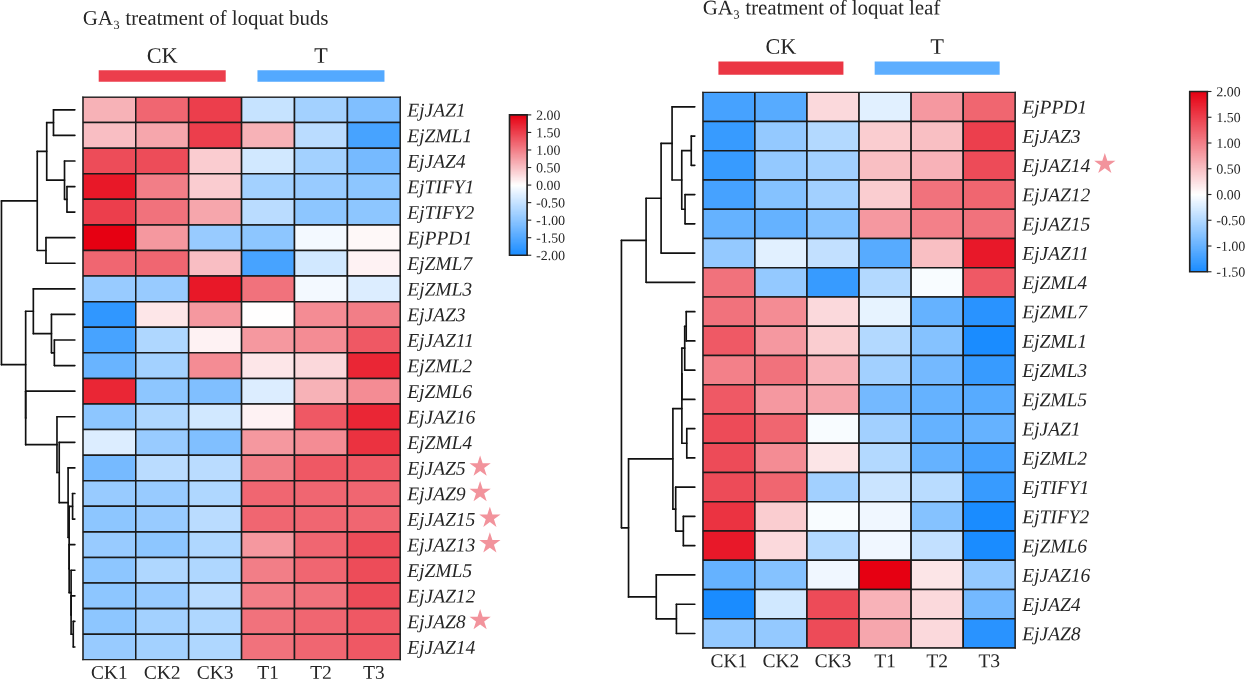 The width and height of the screenshot is (1255, 688). What do you see at coordinates (822, 9) in the screenshot?
I see `chart-title: GA₃ treatment of loquat leaf` at bounding box center [822, 9].